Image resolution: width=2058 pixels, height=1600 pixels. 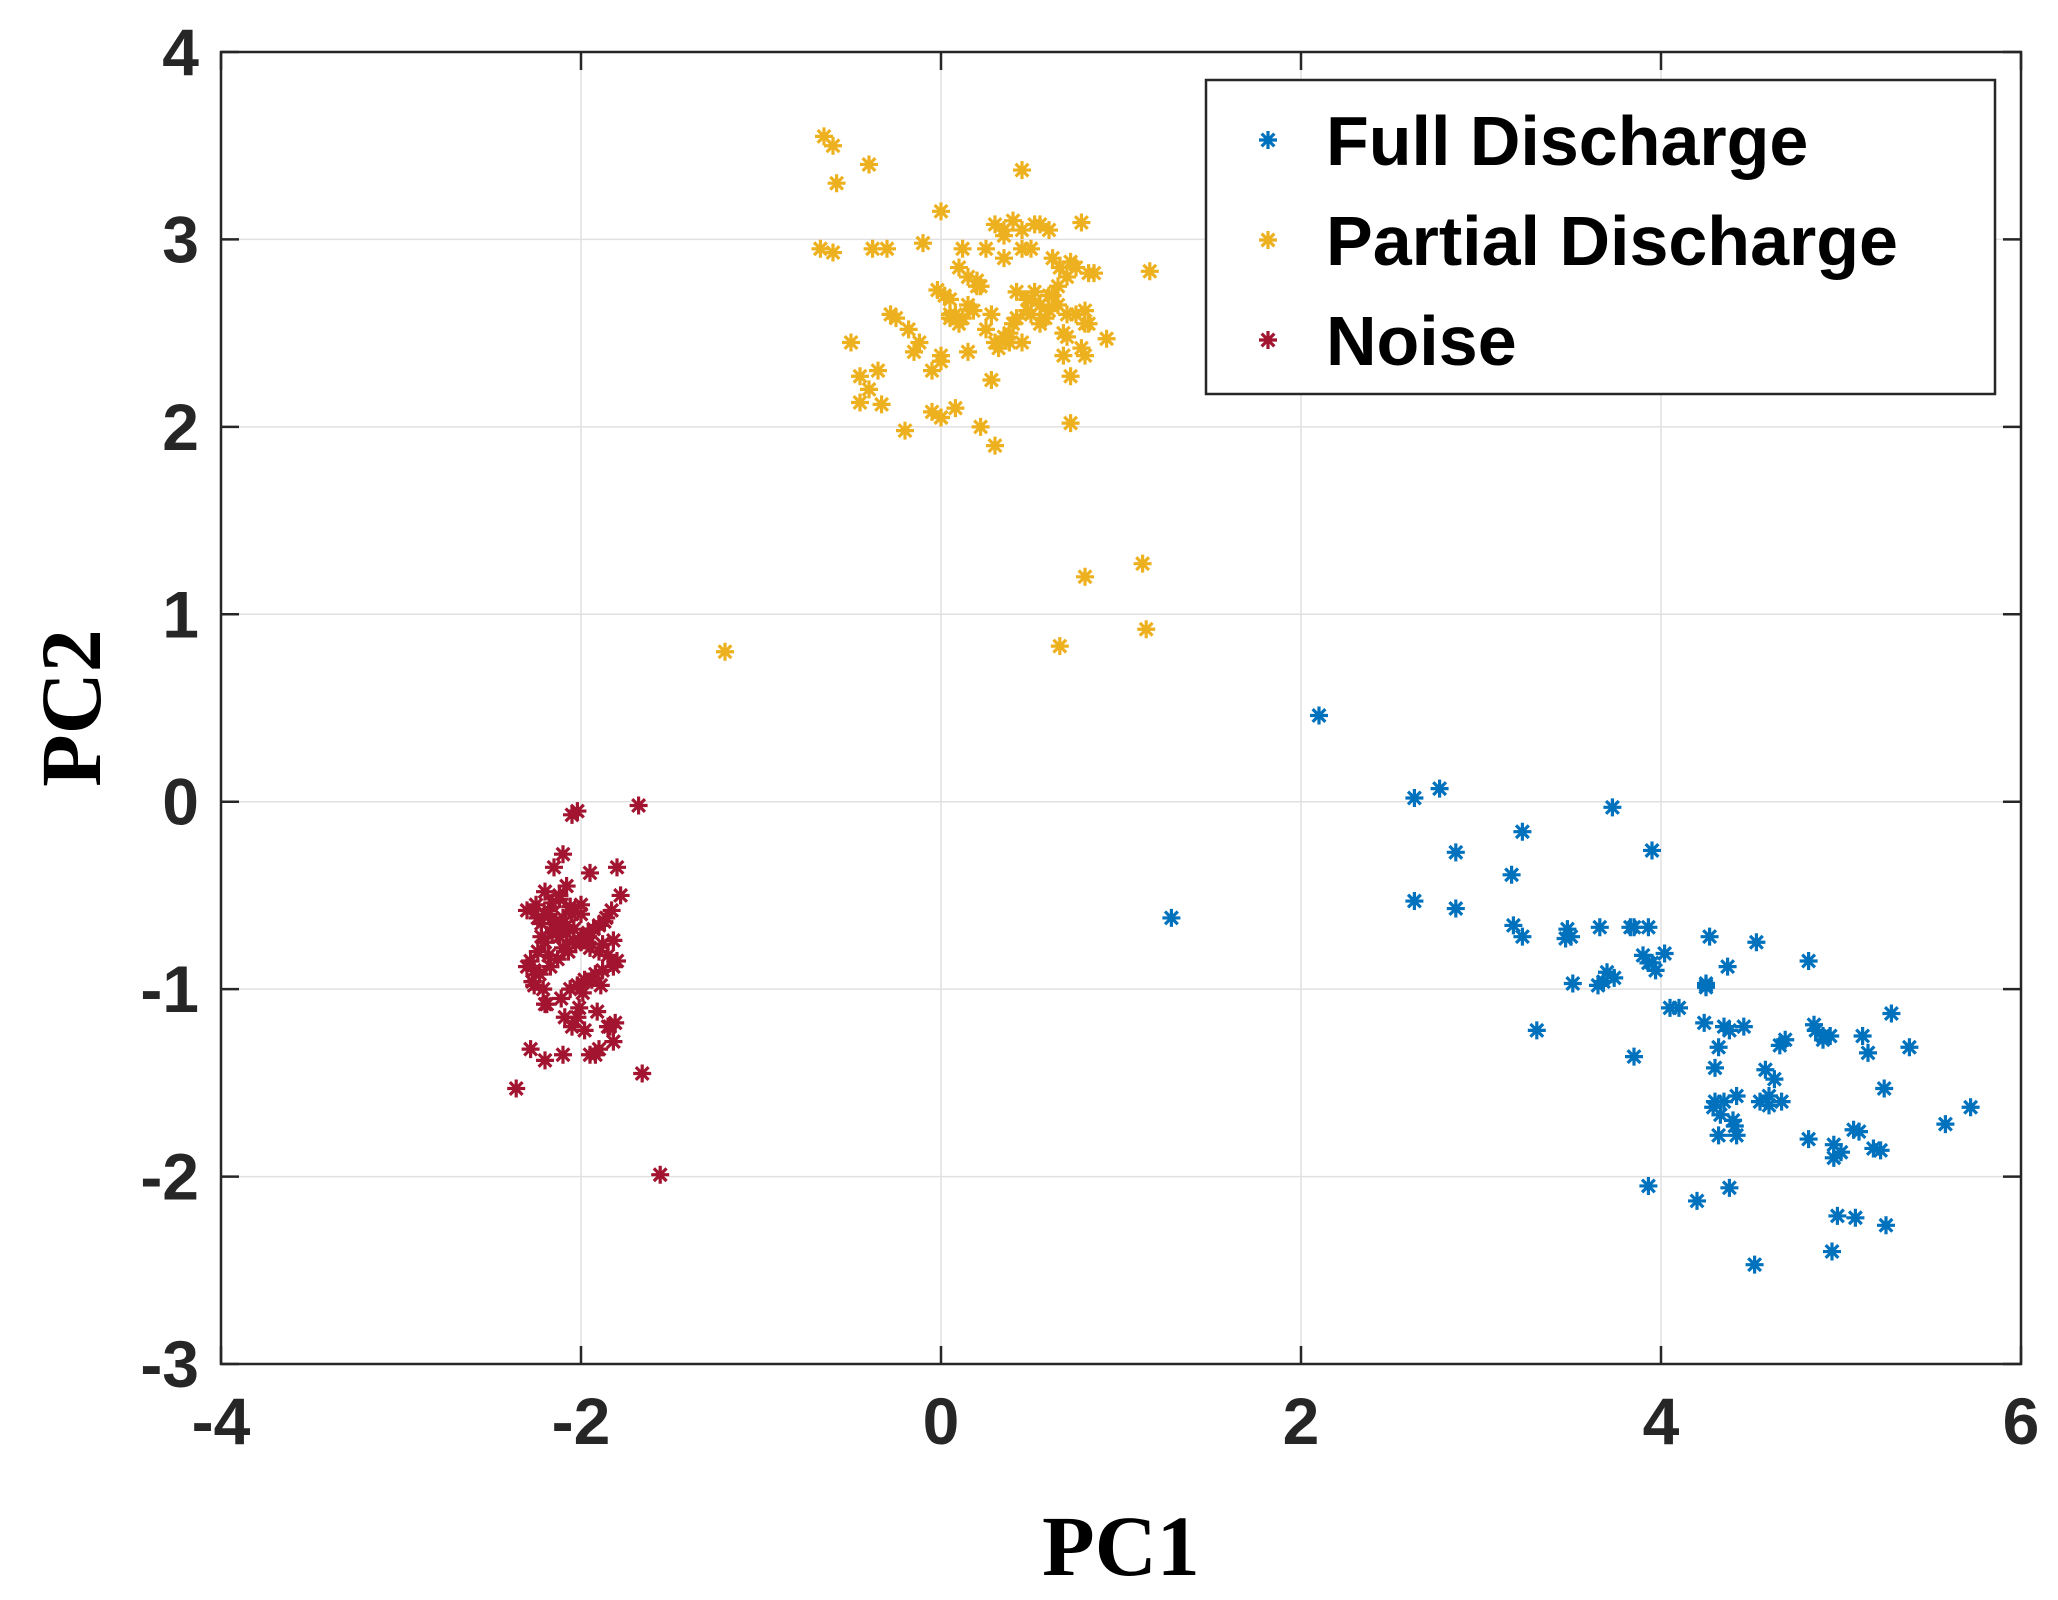 What do you see at coordinates (1421, 341) in the screenshot?
I see `legend-label: Noise` at bounding box center [1421, 341].